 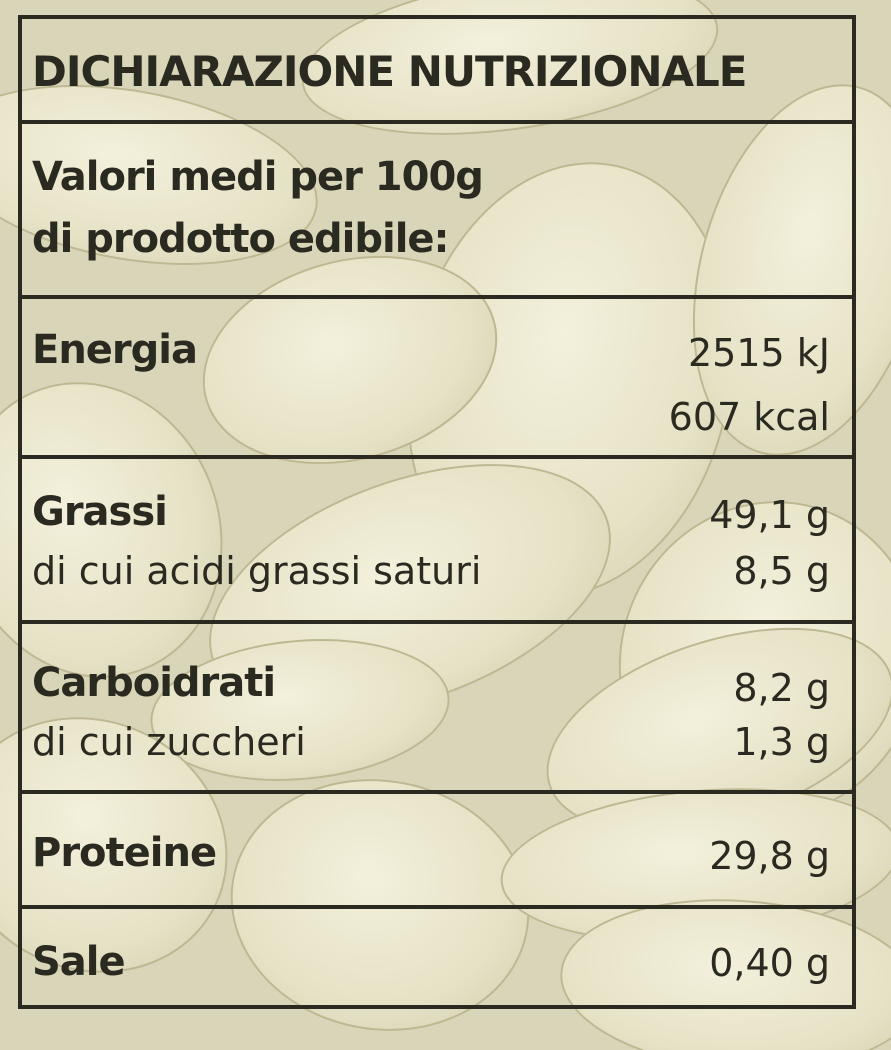 I want to click on saturated-fat-label: di cui acidi grassi saturi, so click(x=257, y=571).